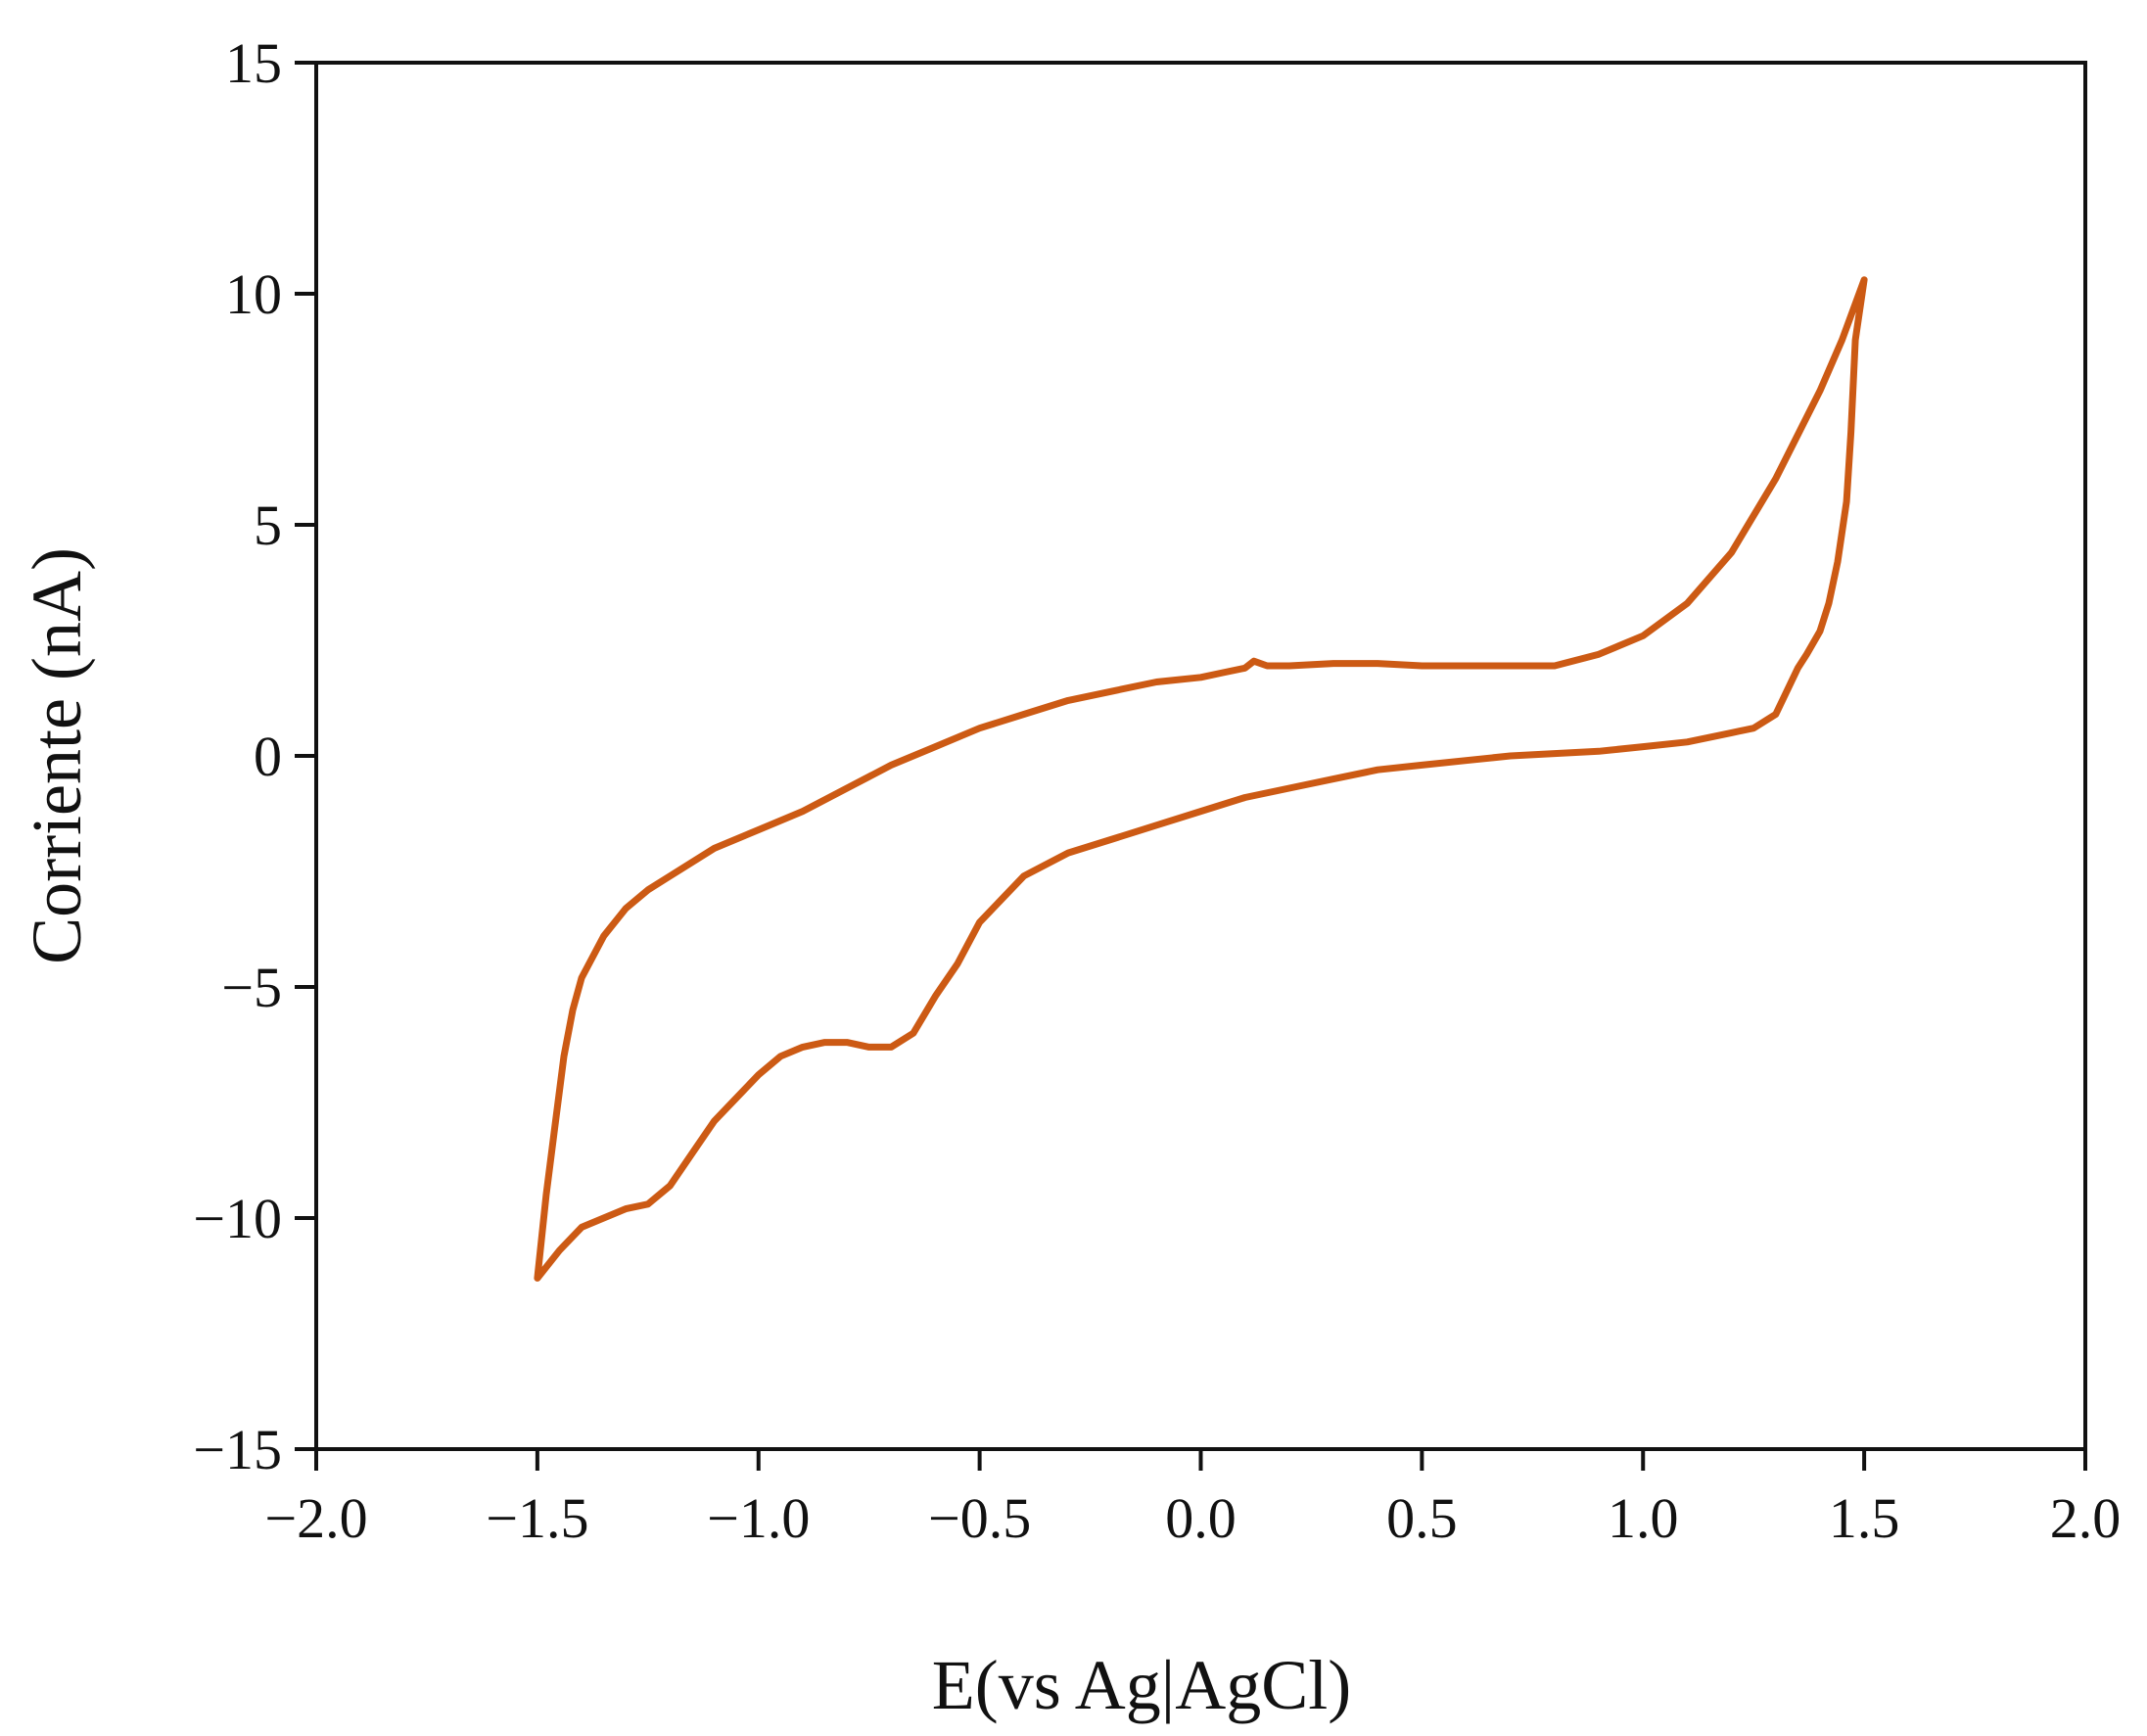  What do you see at coordinates (268, 757) in the screenshot?
I see `y-tick-label: 0` at bounding box center [268, 757].